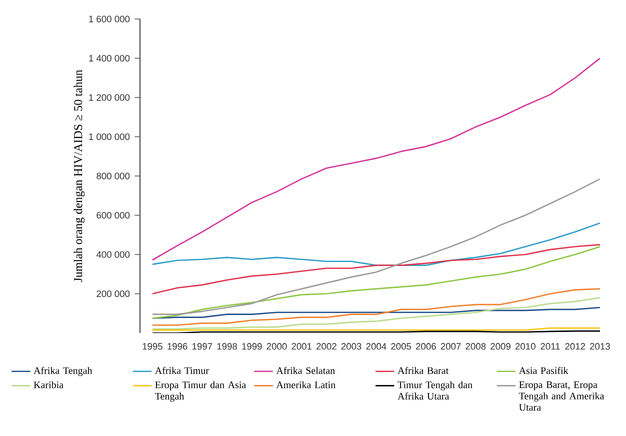 This screenshot has height=436, width=626. What do you see at coordinates (49, 384) in the screenshot?
I see `legend-label: Karibia` at bounding box center [49, 384].